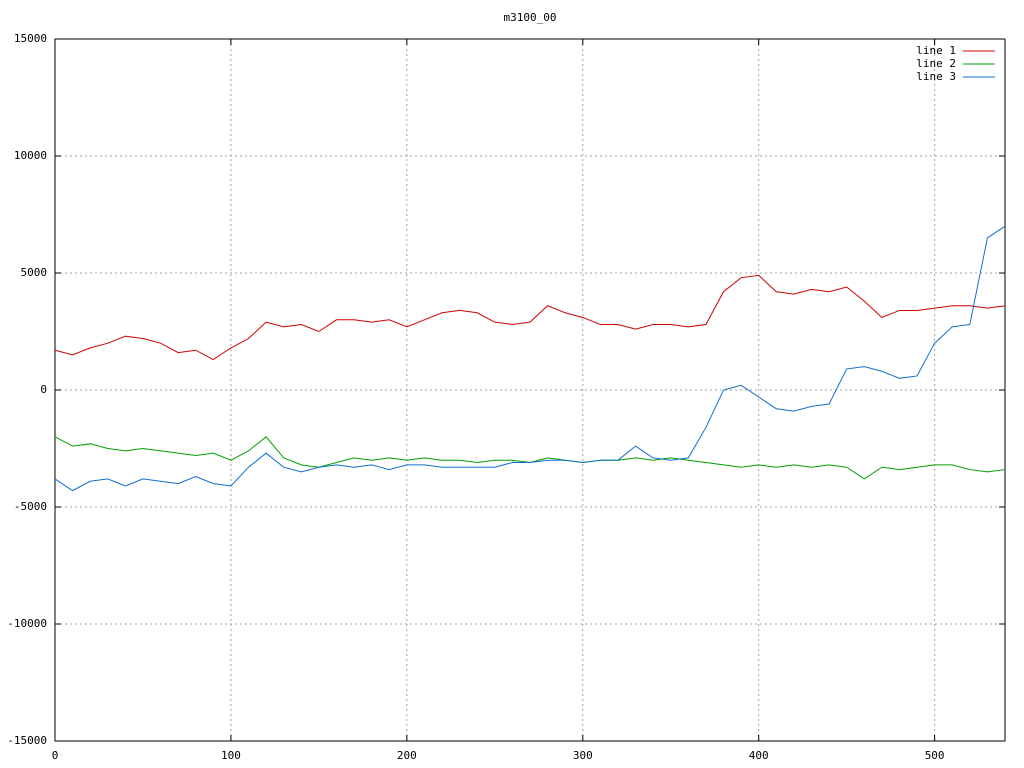 The width and height of the screenshot is (1024, 768). Describe the element at coordinates (55, 755) in the screenshot. I see `x-tick-label: 0` at that location.